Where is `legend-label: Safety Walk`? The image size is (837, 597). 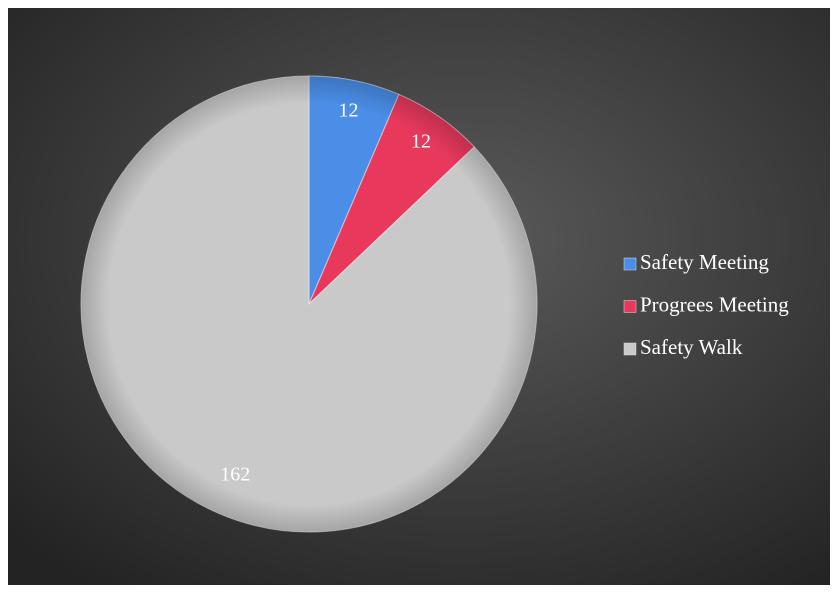
legend-label: Safety Walk is located at coordinates (691, 347).